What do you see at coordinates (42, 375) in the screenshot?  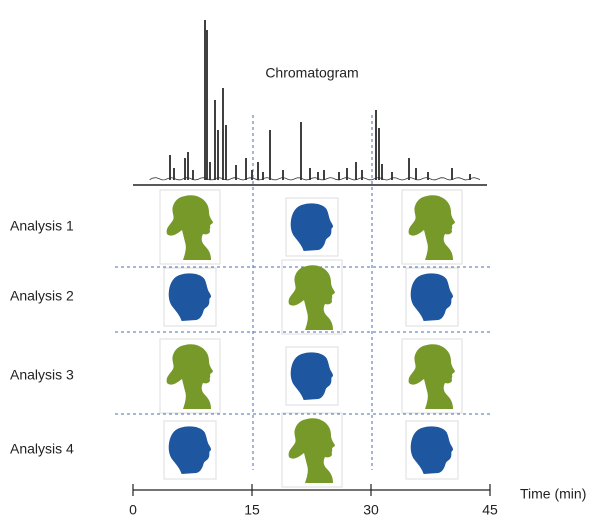 I see `row-label: Analysis 3` at bounding box center [42, 375].